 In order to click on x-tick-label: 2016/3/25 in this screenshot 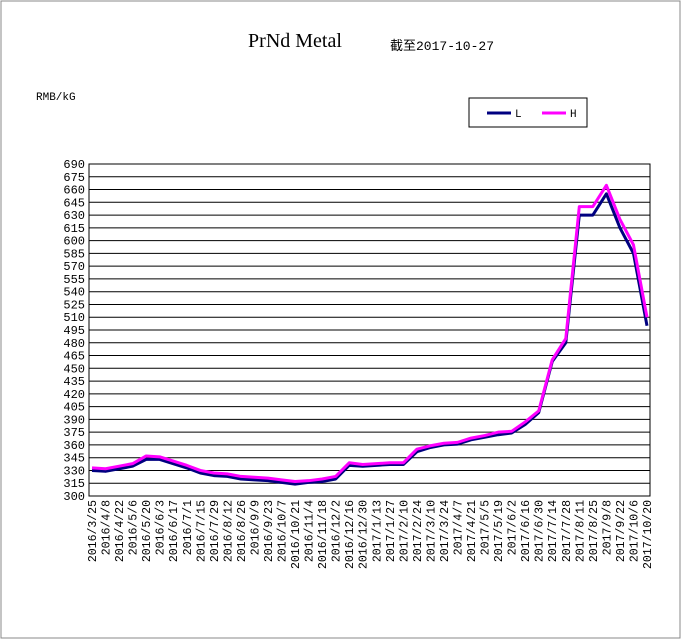, I will do `click(93, 531)`.